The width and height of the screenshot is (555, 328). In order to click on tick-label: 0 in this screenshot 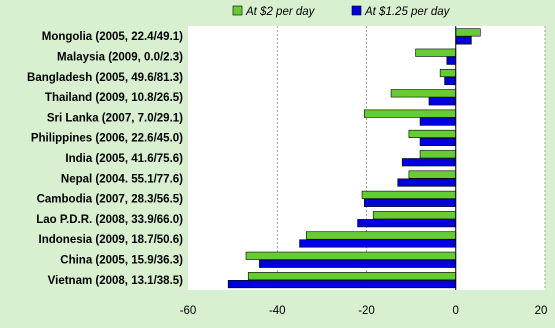, I will do `click(456, 311)`.